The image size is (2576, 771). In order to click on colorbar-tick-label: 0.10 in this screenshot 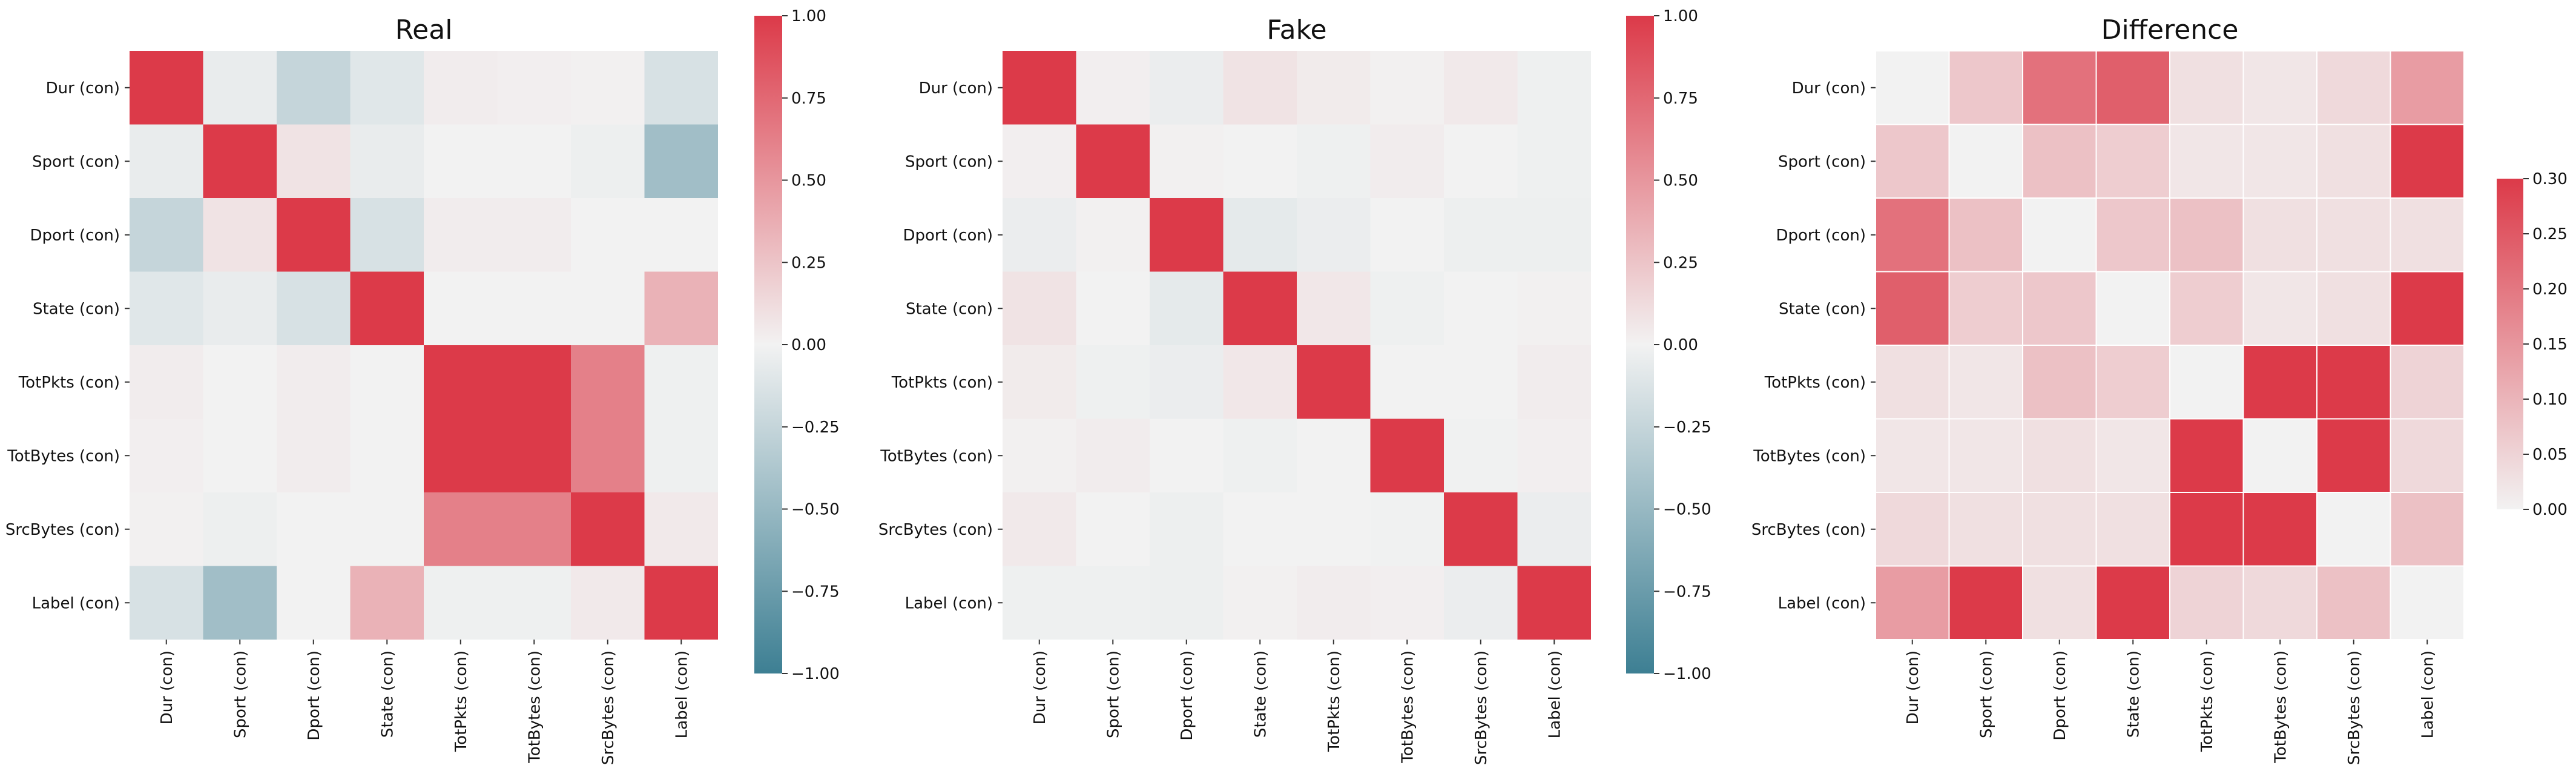, I will do `click(2550, 400)`.